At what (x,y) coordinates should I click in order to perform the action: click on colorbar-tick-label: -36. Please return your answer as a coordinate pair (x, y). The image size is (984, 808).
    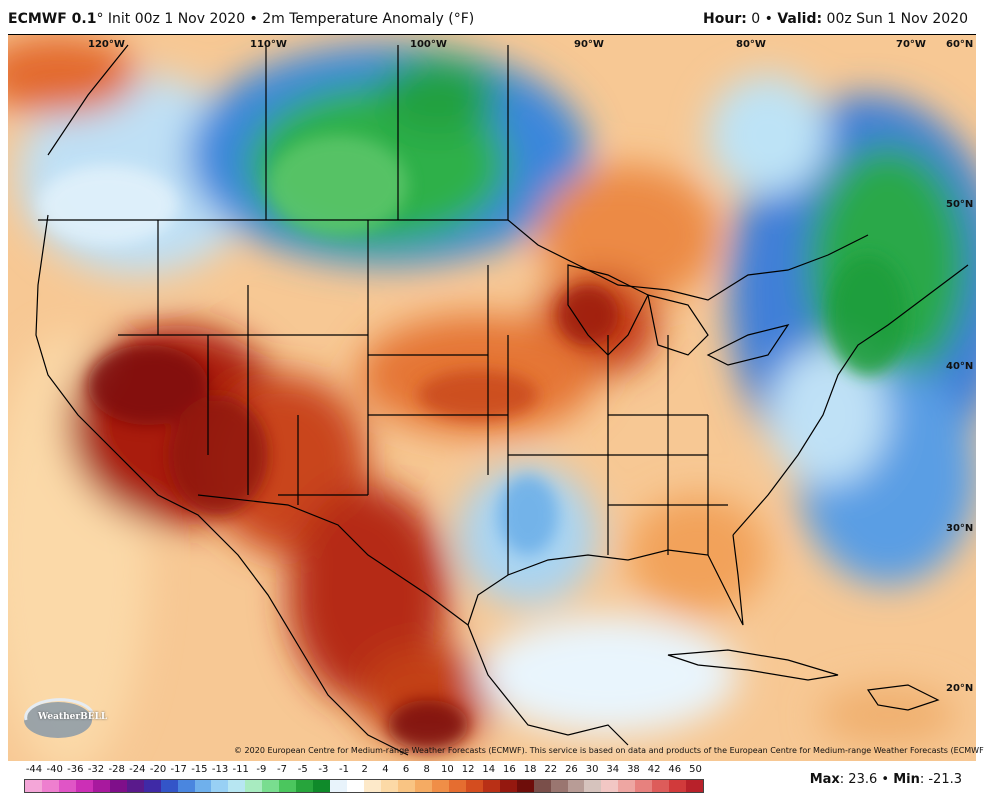
    Looking at the image, I should click on (75, 769).